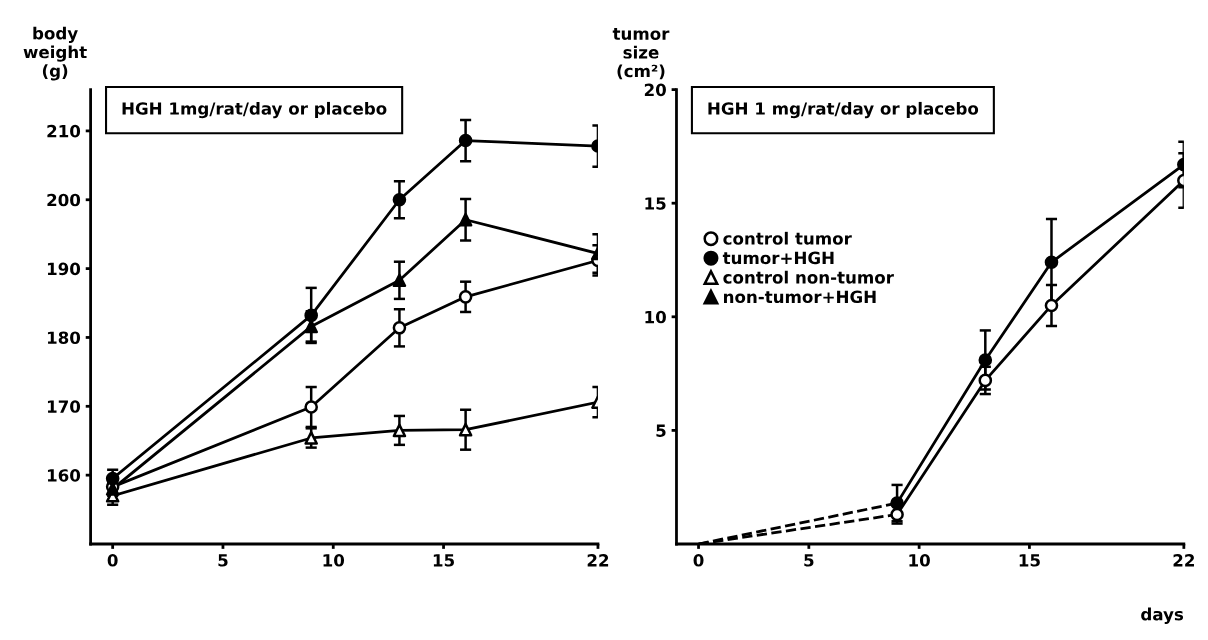 The width and height of the screenshot is (1208, 640). I want to click on y-tick-label: 180, so click(64, 338).